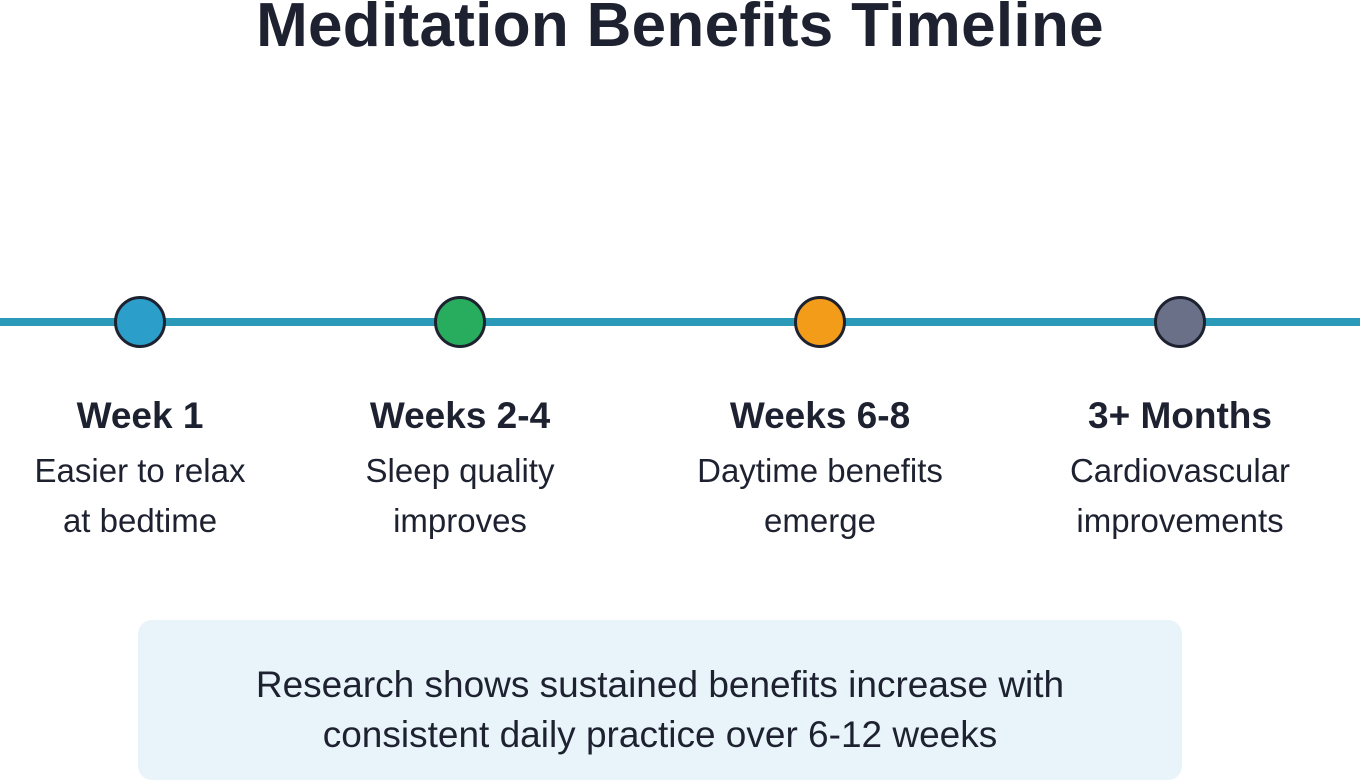 The width and height of the screenshot is (1360, 780). What do you see at coordinates (680, 322) in the screenshot?
I see `timeline-line` at bounding box center [680, 322].